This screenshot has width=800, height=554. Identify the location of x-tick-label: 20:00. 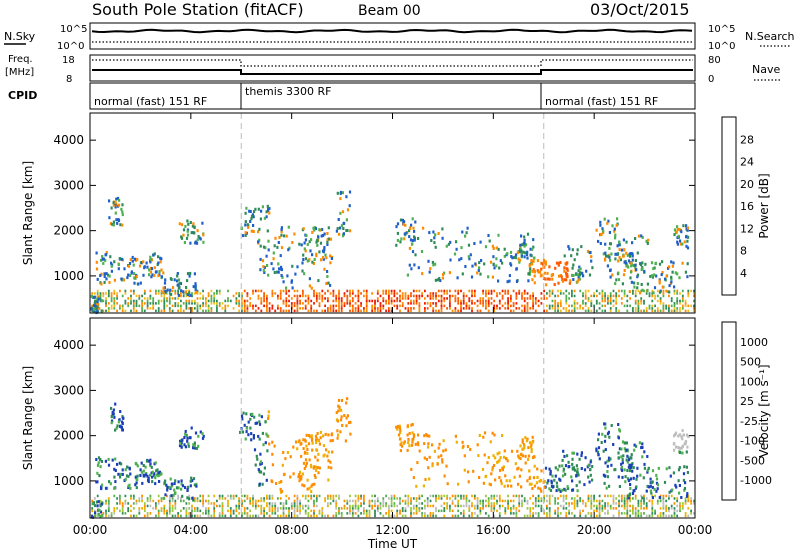
(594, 530).